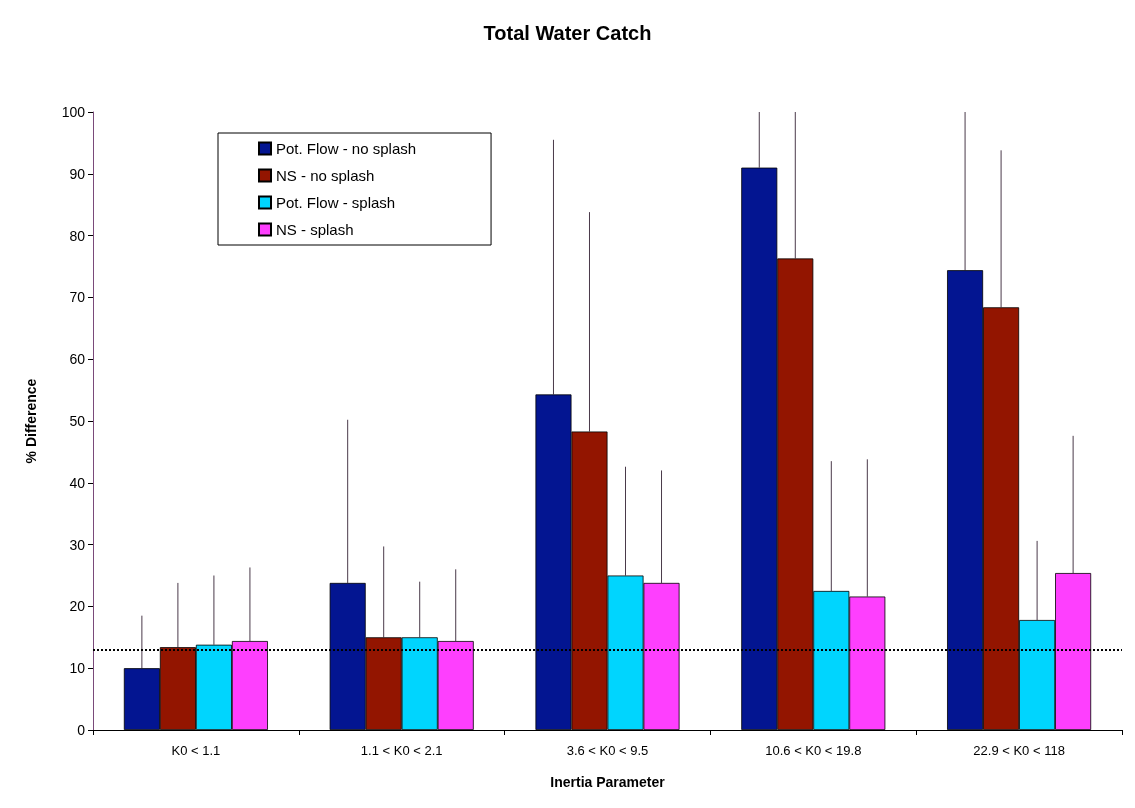  What do you see at coordinates (77, 544) in the screenshot?
I see `y-tick-label: 30` at bounding box center [77, 544].